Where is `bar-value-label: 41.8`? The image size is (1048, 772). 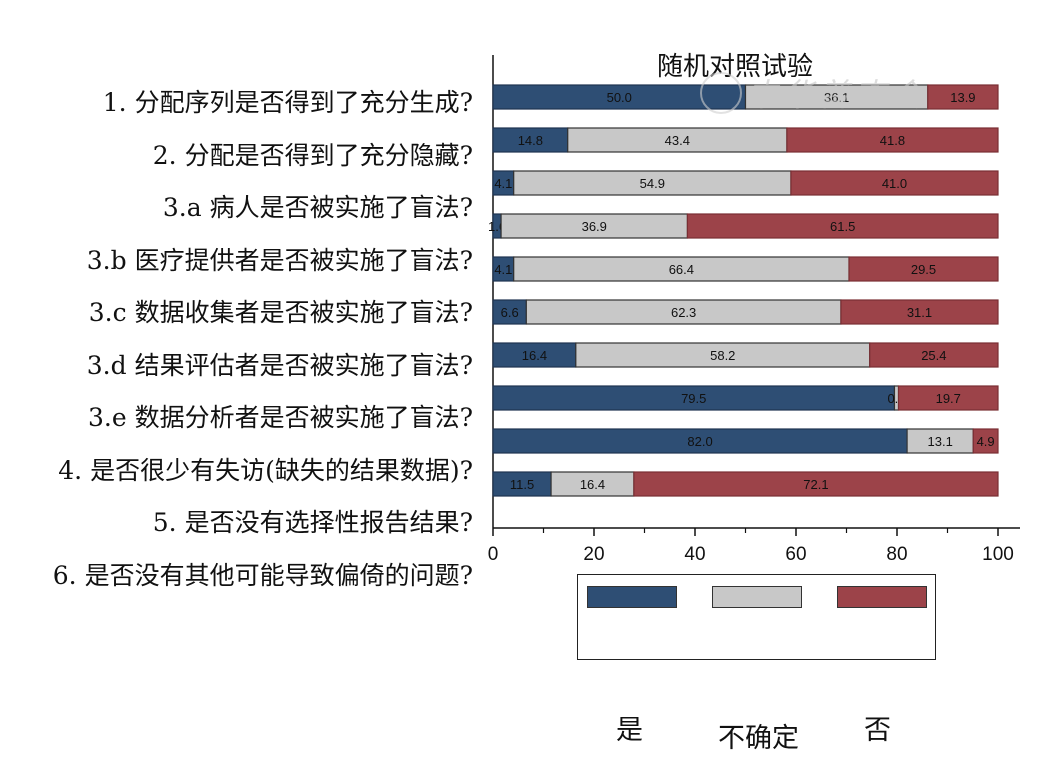 bar-value-label: 41.8 is located at coordinates (892, 140).